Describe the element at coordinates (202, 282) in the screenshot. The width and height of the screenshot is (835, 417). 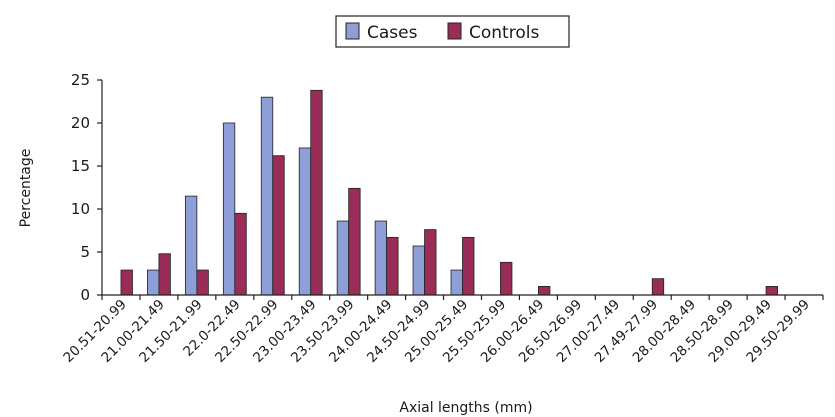
I see `bar-controls-21.50-21.99` at that location.